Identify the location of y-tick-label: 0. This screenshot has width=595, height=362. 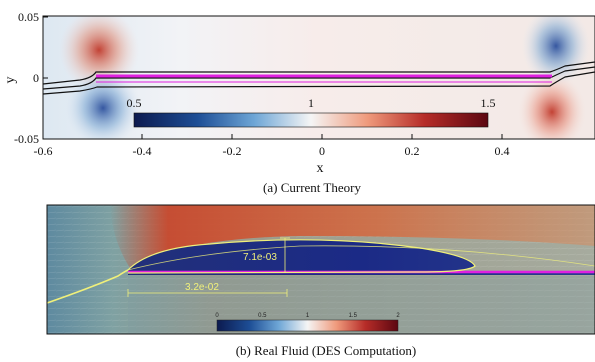
(36, 78).